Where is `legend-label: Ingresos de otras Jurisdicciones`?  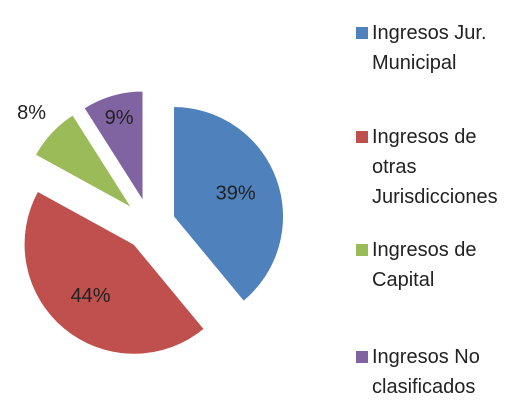 legend-label: Ingresos de otras Jurisdicciones is located at coordinates (435, 167).